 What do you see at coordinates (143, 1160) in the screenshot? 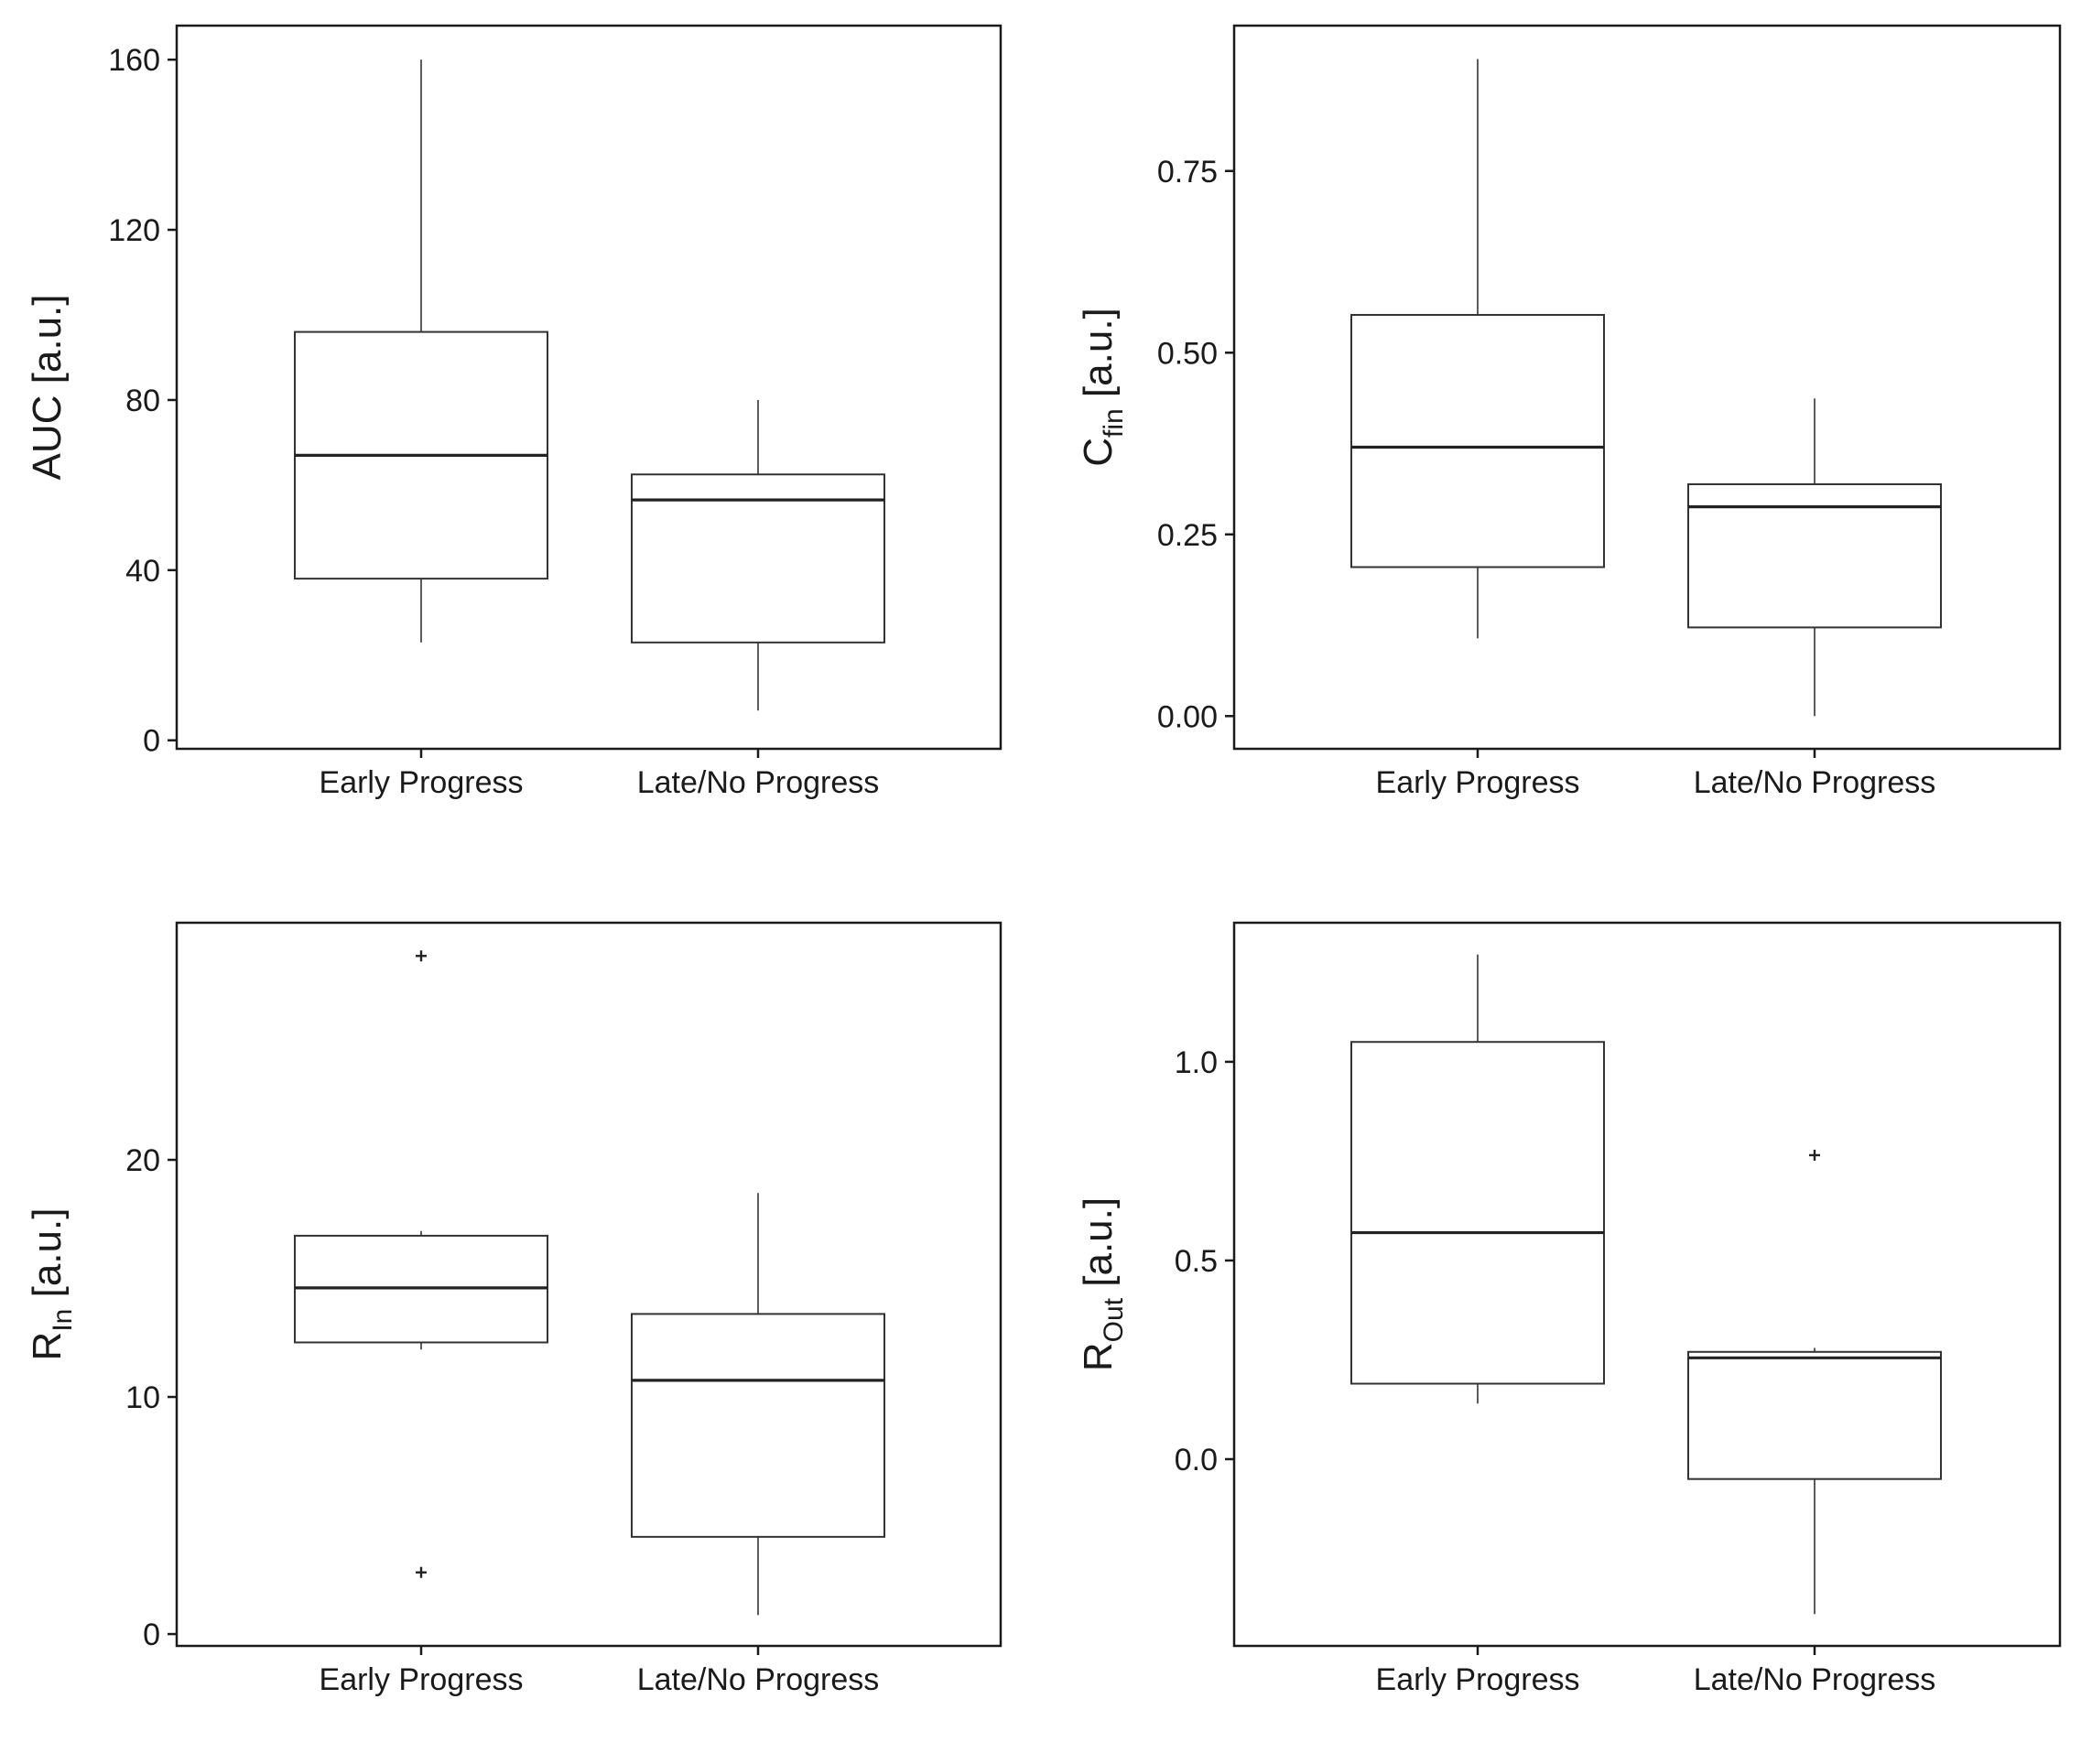
I see `y-tick-label: 20` at bounding box center [143, 1160].